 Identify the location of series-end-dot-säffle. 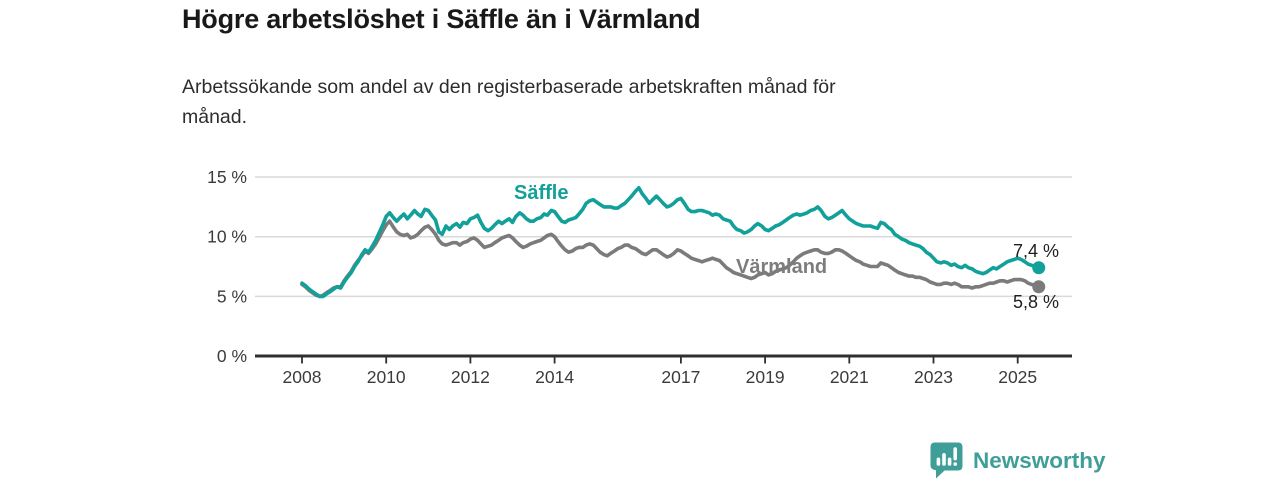
(1039, 268).